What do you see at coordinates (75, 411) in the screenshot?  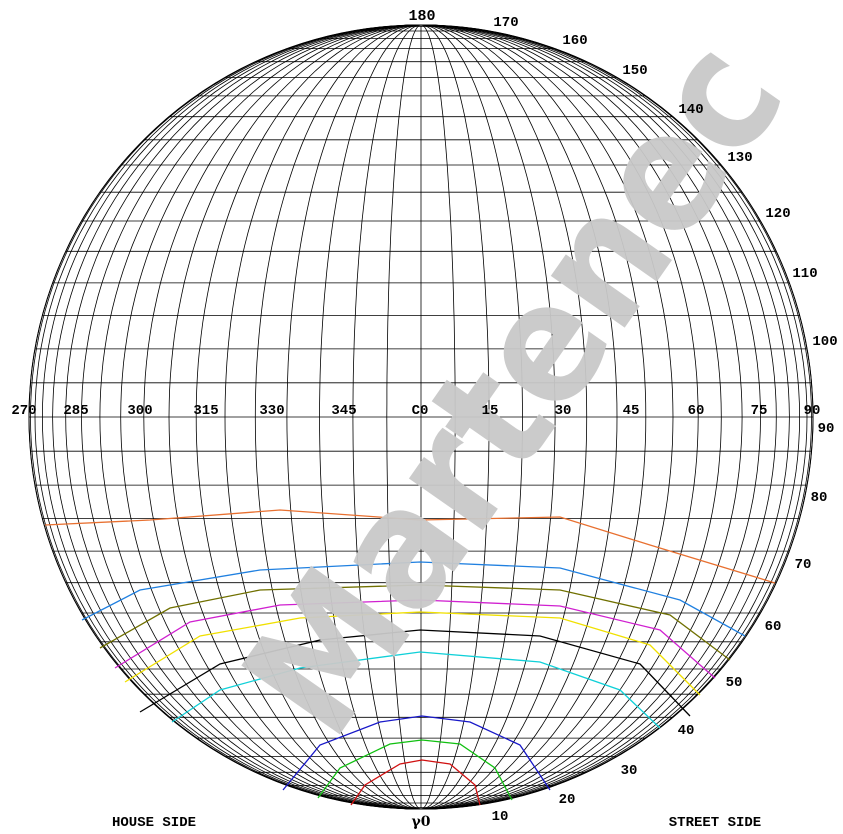 I see `c-plane-label-285: 285` at bounding box center [75, 411].